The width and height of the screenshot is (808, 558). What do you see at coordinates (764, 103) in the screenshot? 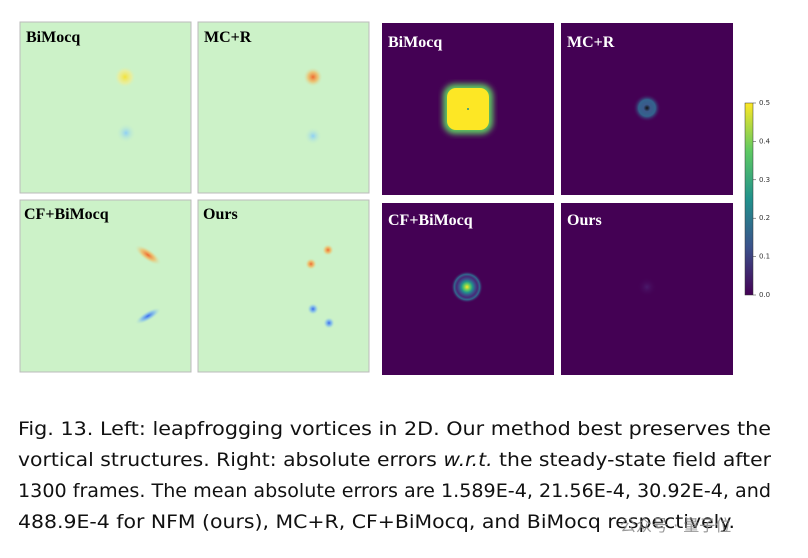
I see `colorbar-tick-label: 0.5` at bounding box center [764, 103].